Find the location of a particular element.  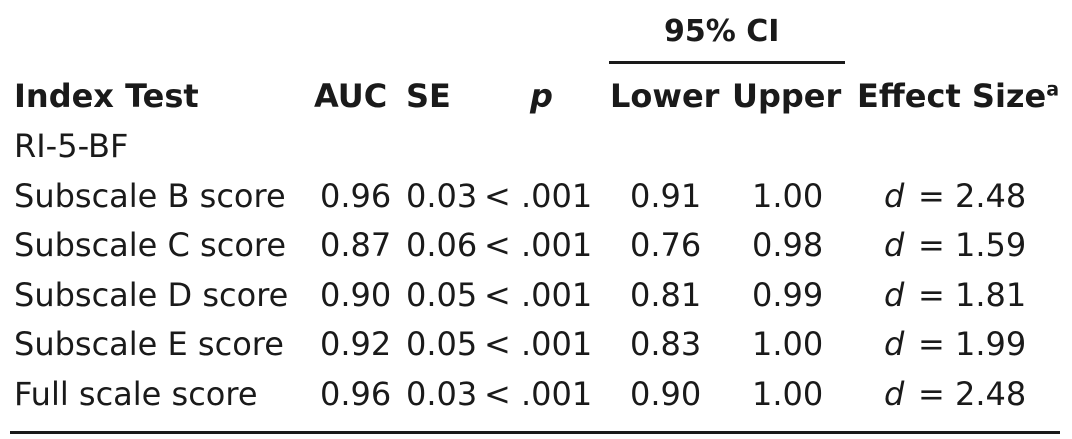

header-index-test: Index Test is located at coordinates (106, 96).